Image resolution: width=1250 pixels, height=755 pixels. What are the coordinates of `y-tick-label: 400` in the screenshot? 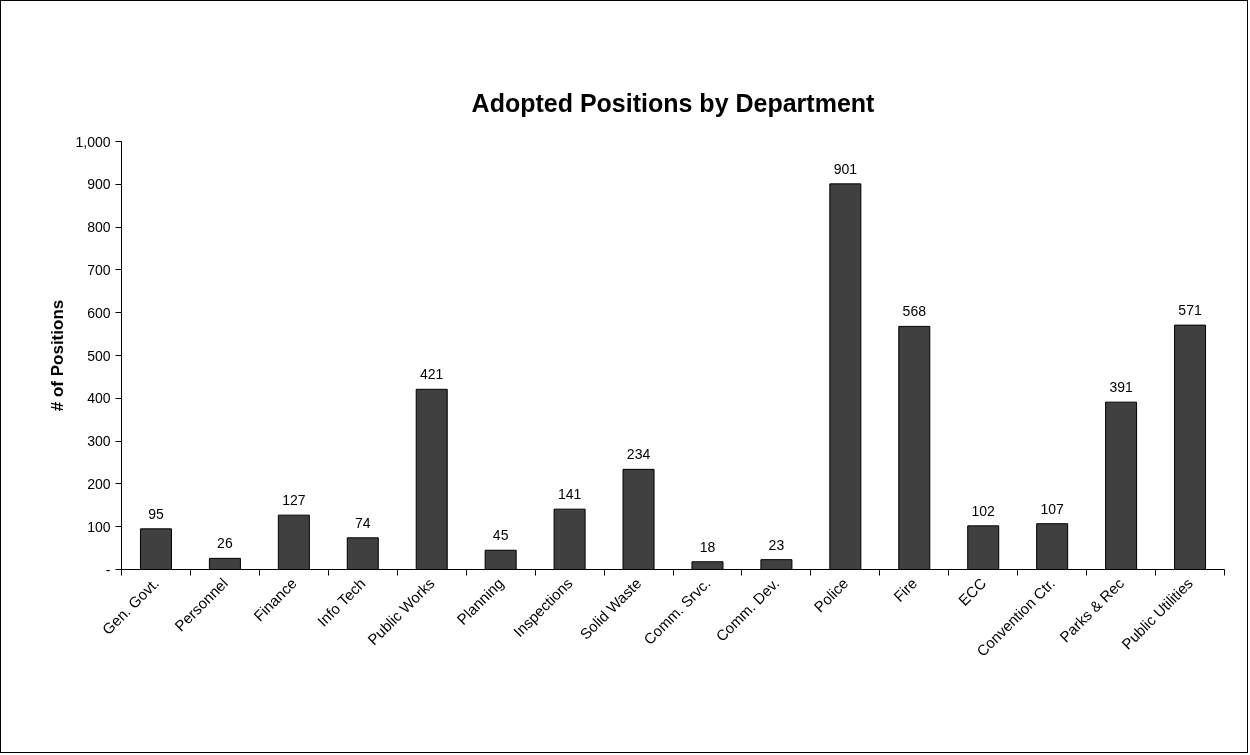 It's located at (99, 398).